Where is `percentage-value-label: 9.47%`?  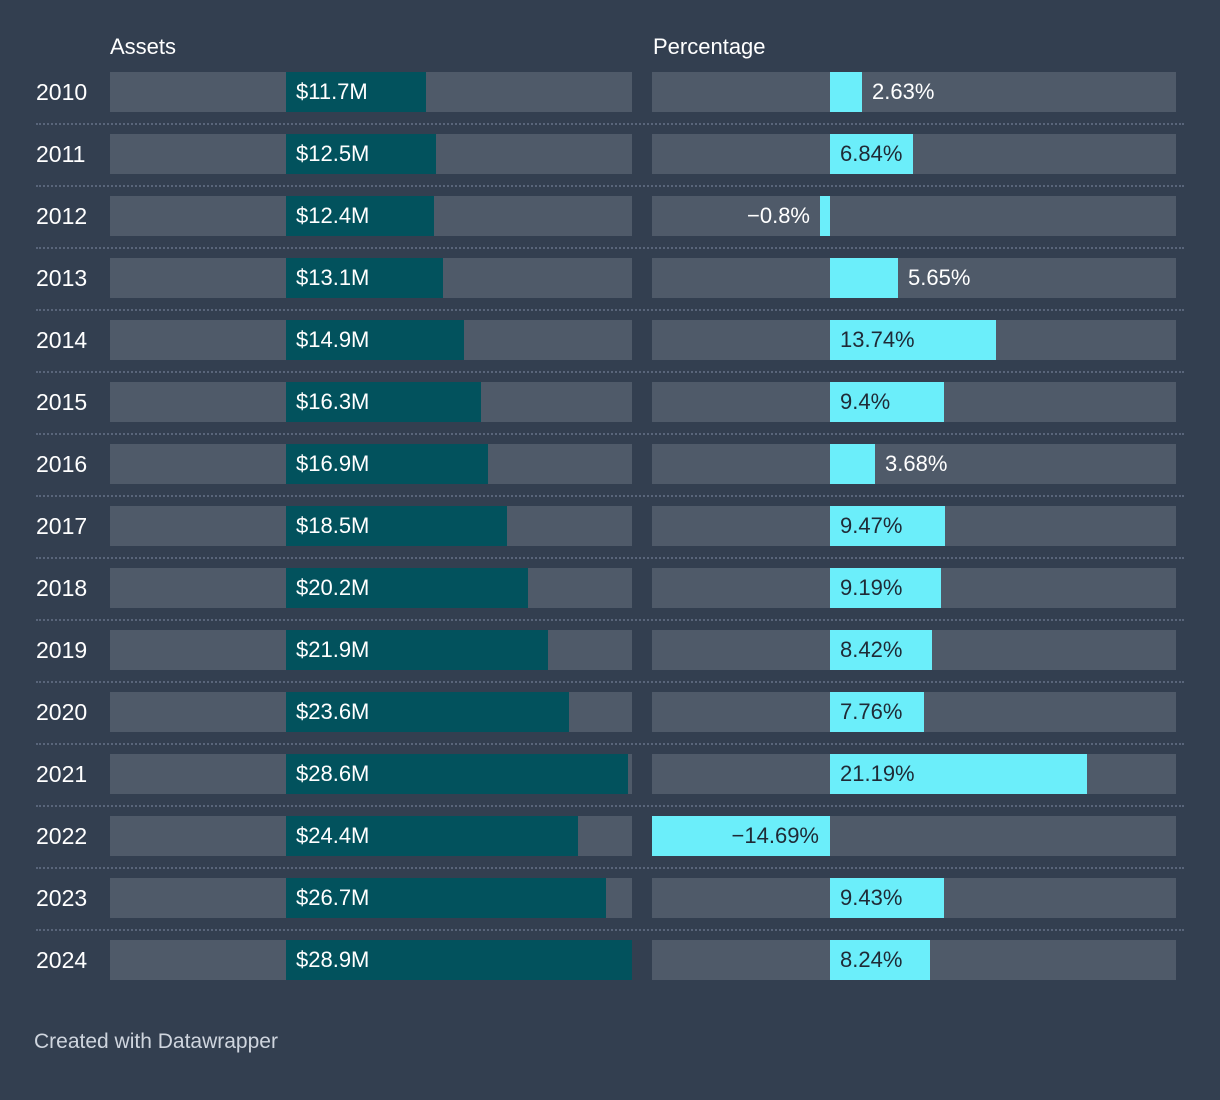 percentage-value-label: 9.47% is located at coordinates (871, 525).